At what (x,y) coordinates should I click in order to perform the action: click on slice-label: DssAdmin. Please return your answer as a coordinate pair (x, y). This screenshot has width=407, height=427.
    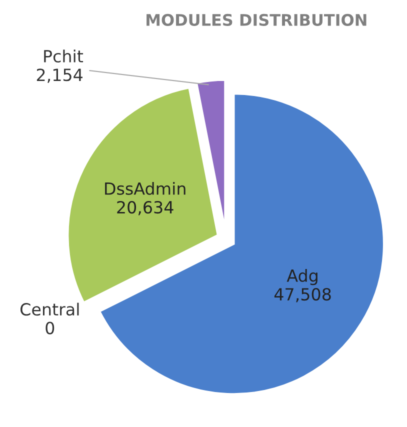
    Looking at the image, I should click on (145, 188).